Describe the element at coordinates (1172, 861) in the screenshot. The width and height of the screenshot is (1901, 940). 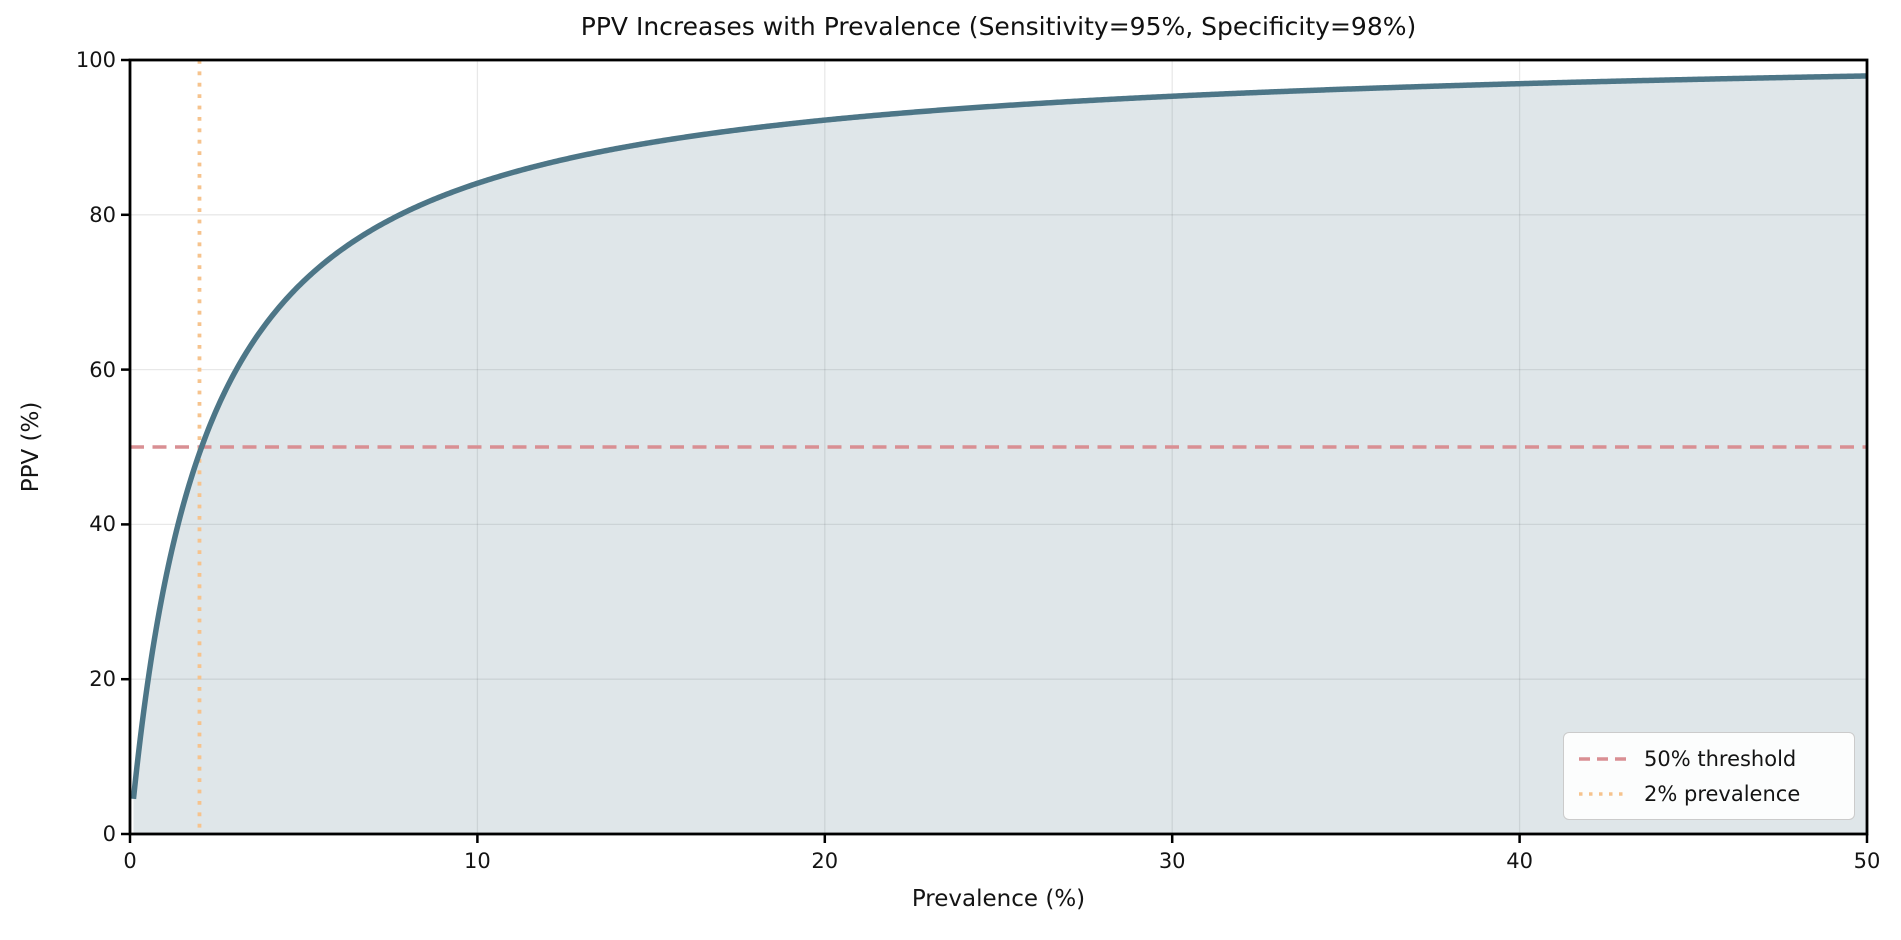
I see `x-tick-label: 30` at that location.